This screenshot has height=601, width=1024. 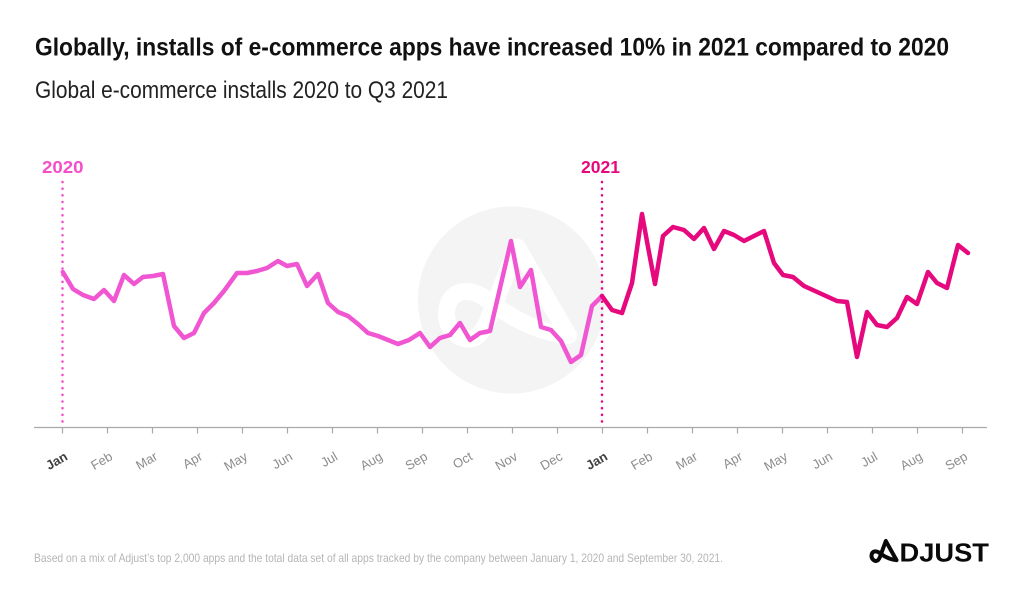 I want to click on svg-text: 2021, so click(x=600, y=167).